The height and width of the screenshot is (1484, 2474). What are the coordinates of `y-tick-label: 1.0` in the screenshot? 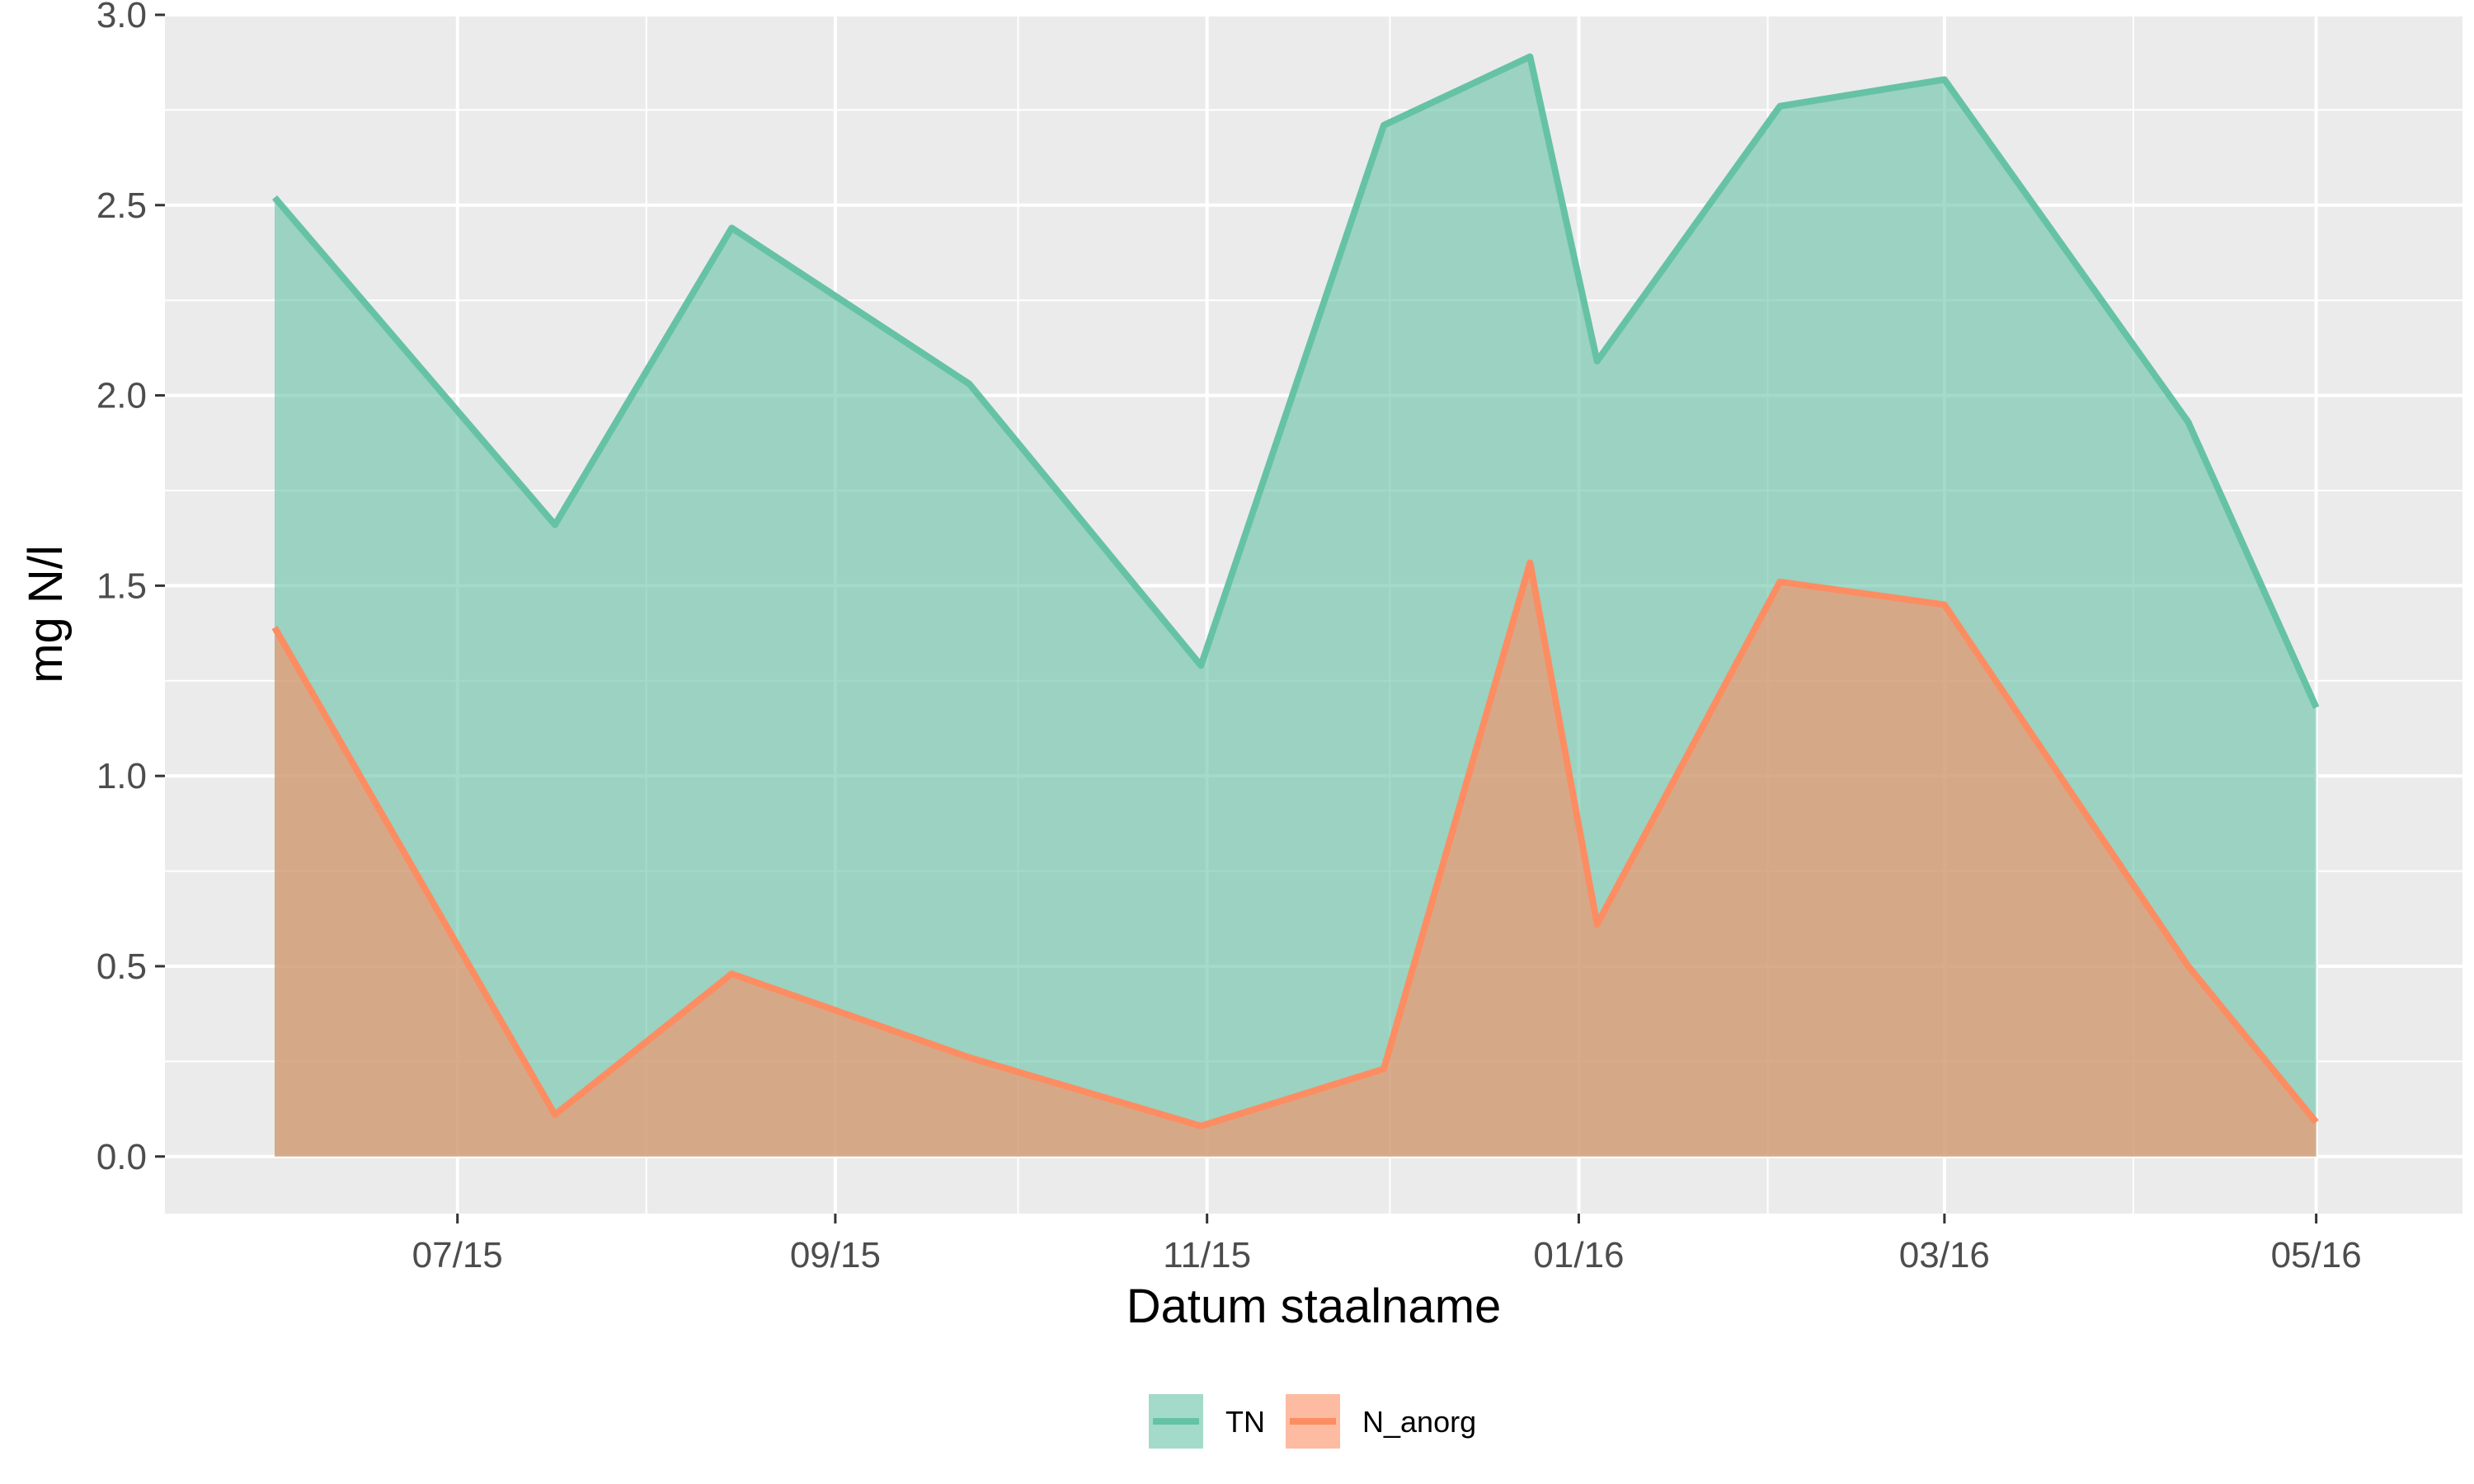 It's located at (121, 776).